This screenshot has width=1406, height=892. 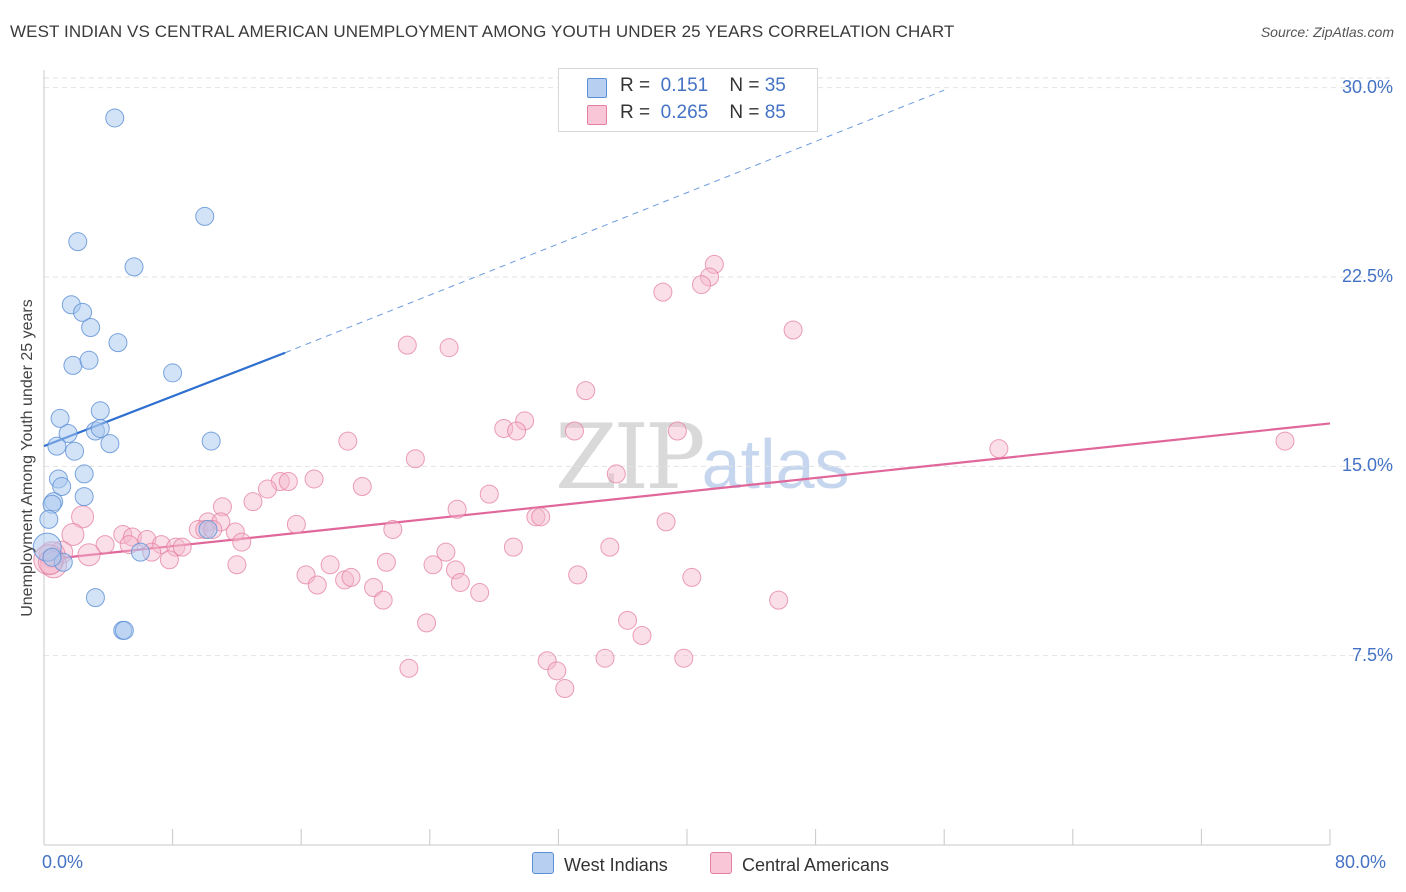 I want to click on source-attribution: Source: ZipAtlas.com, so click(x=1327, y=32).